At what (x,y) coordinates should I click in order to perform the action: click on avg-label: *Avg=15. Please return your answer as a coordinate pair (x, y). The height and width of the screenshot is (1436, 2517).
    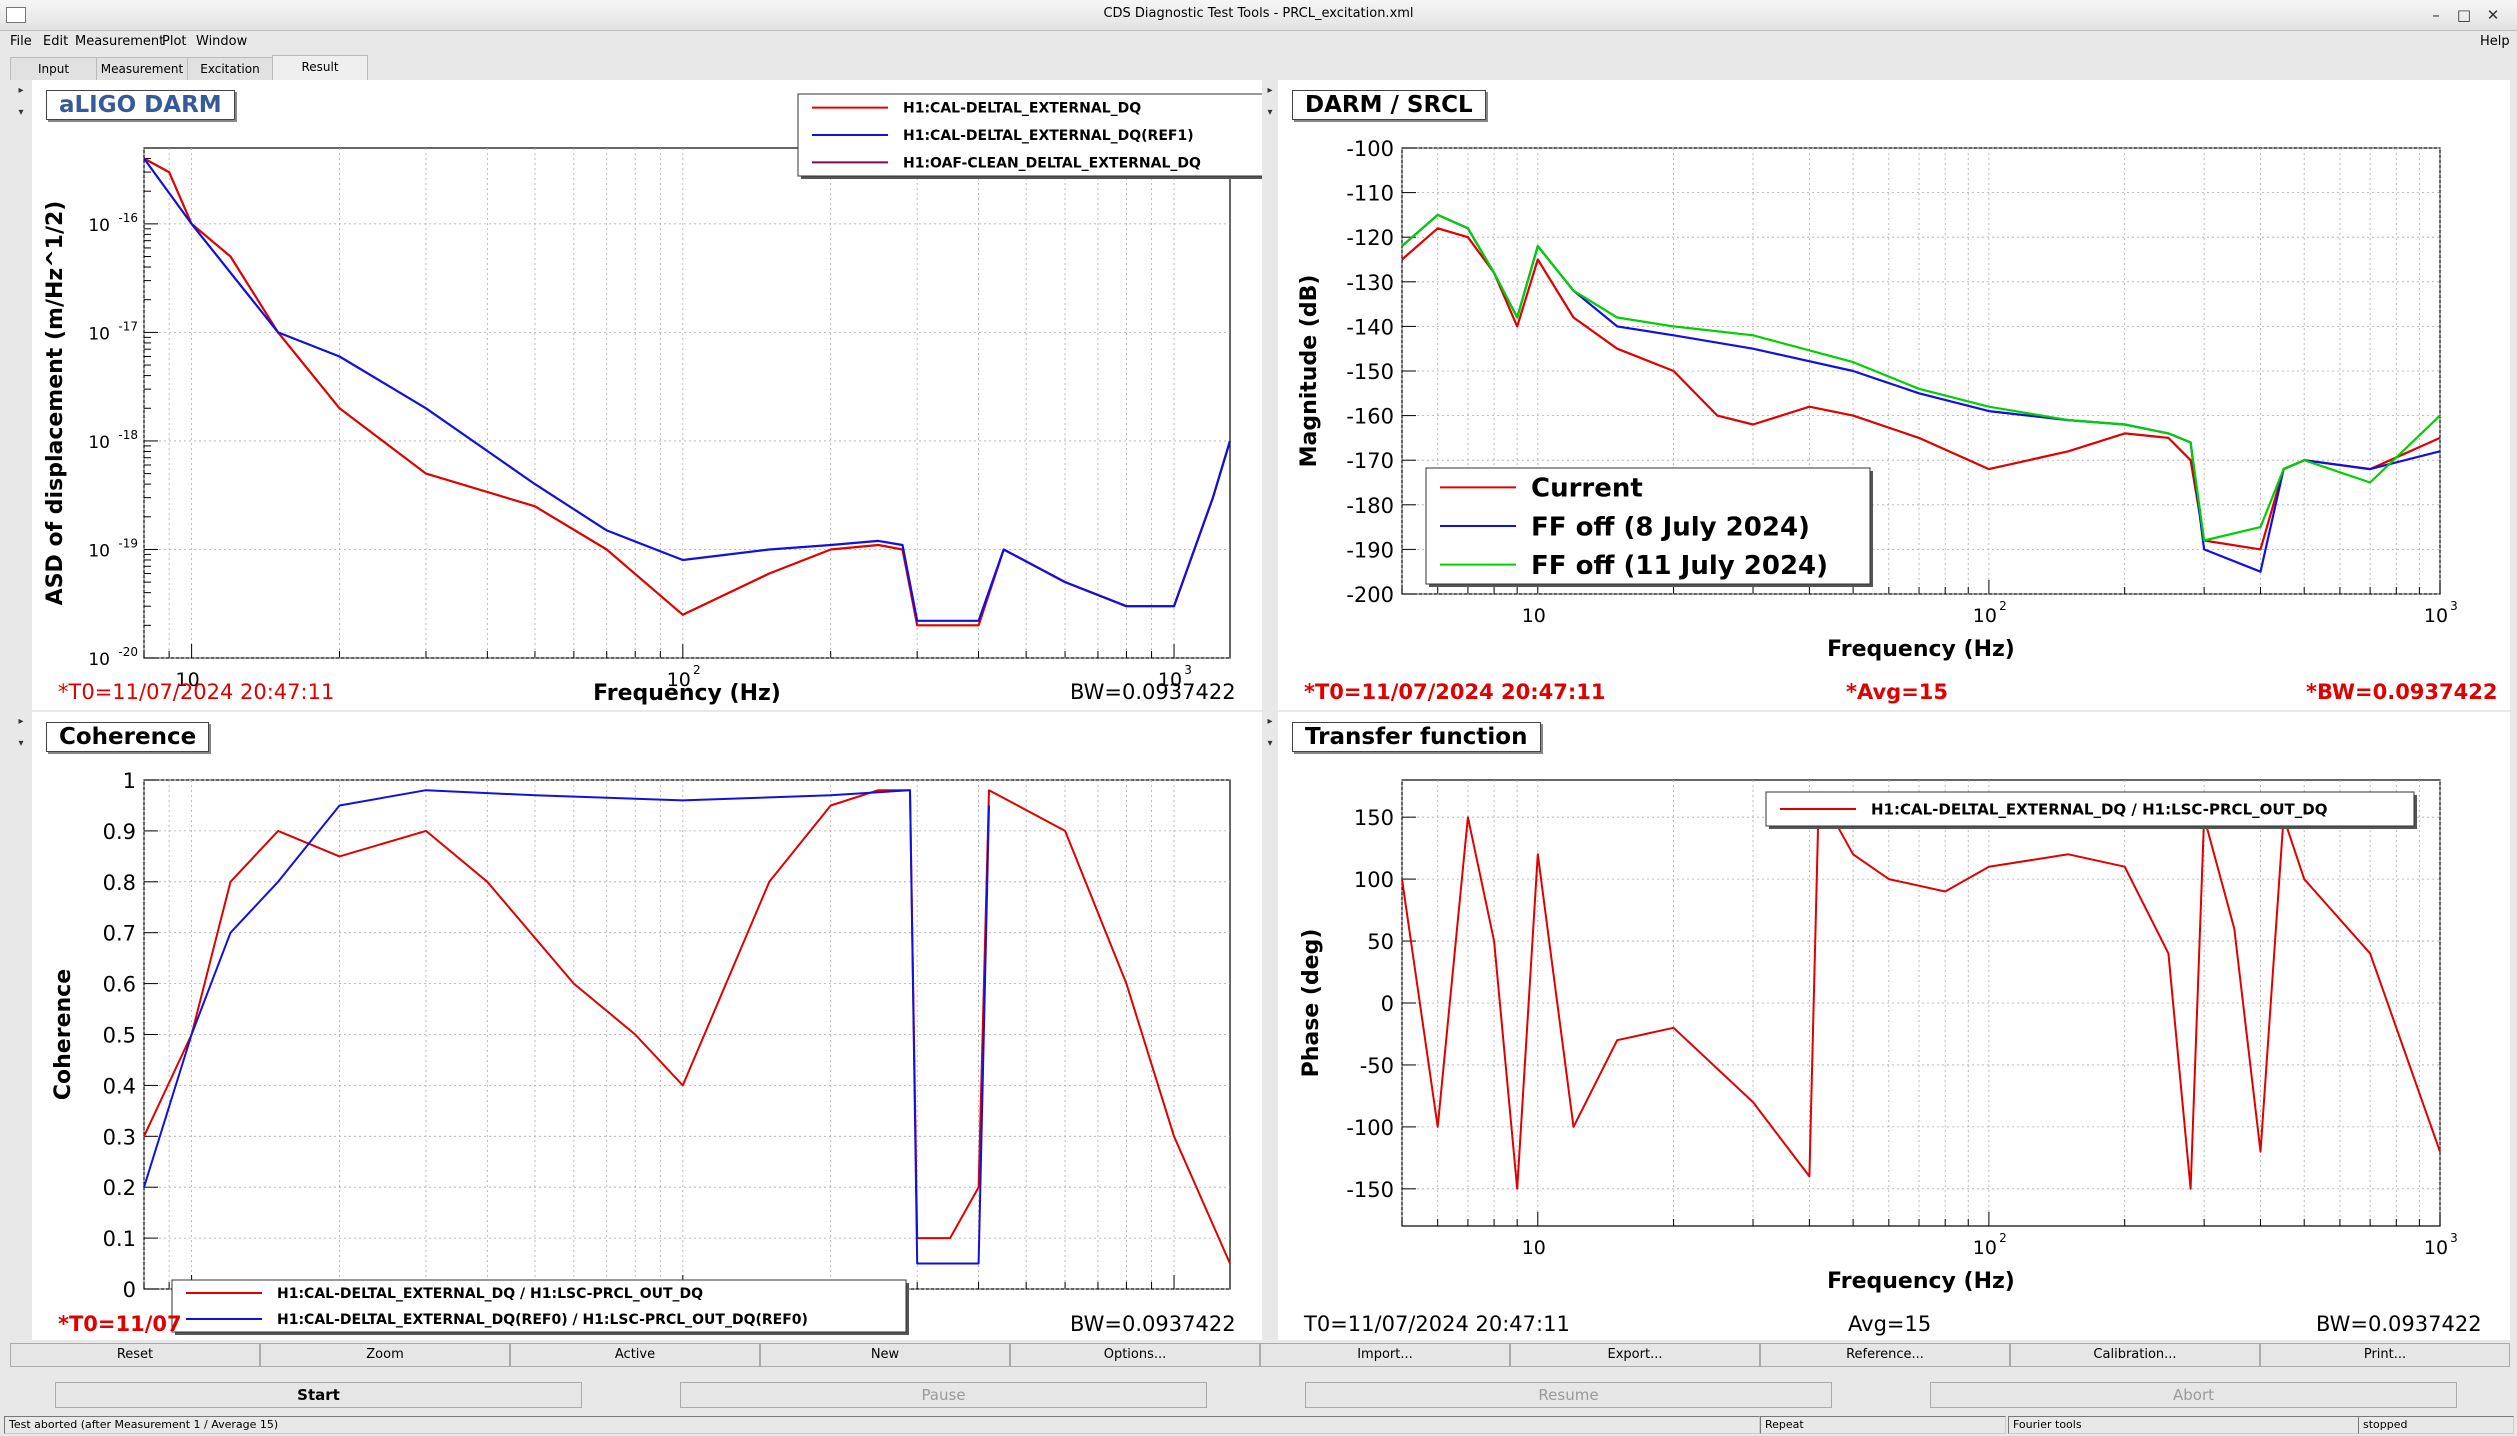
    Looking at the image, I should click on (1897, 692).